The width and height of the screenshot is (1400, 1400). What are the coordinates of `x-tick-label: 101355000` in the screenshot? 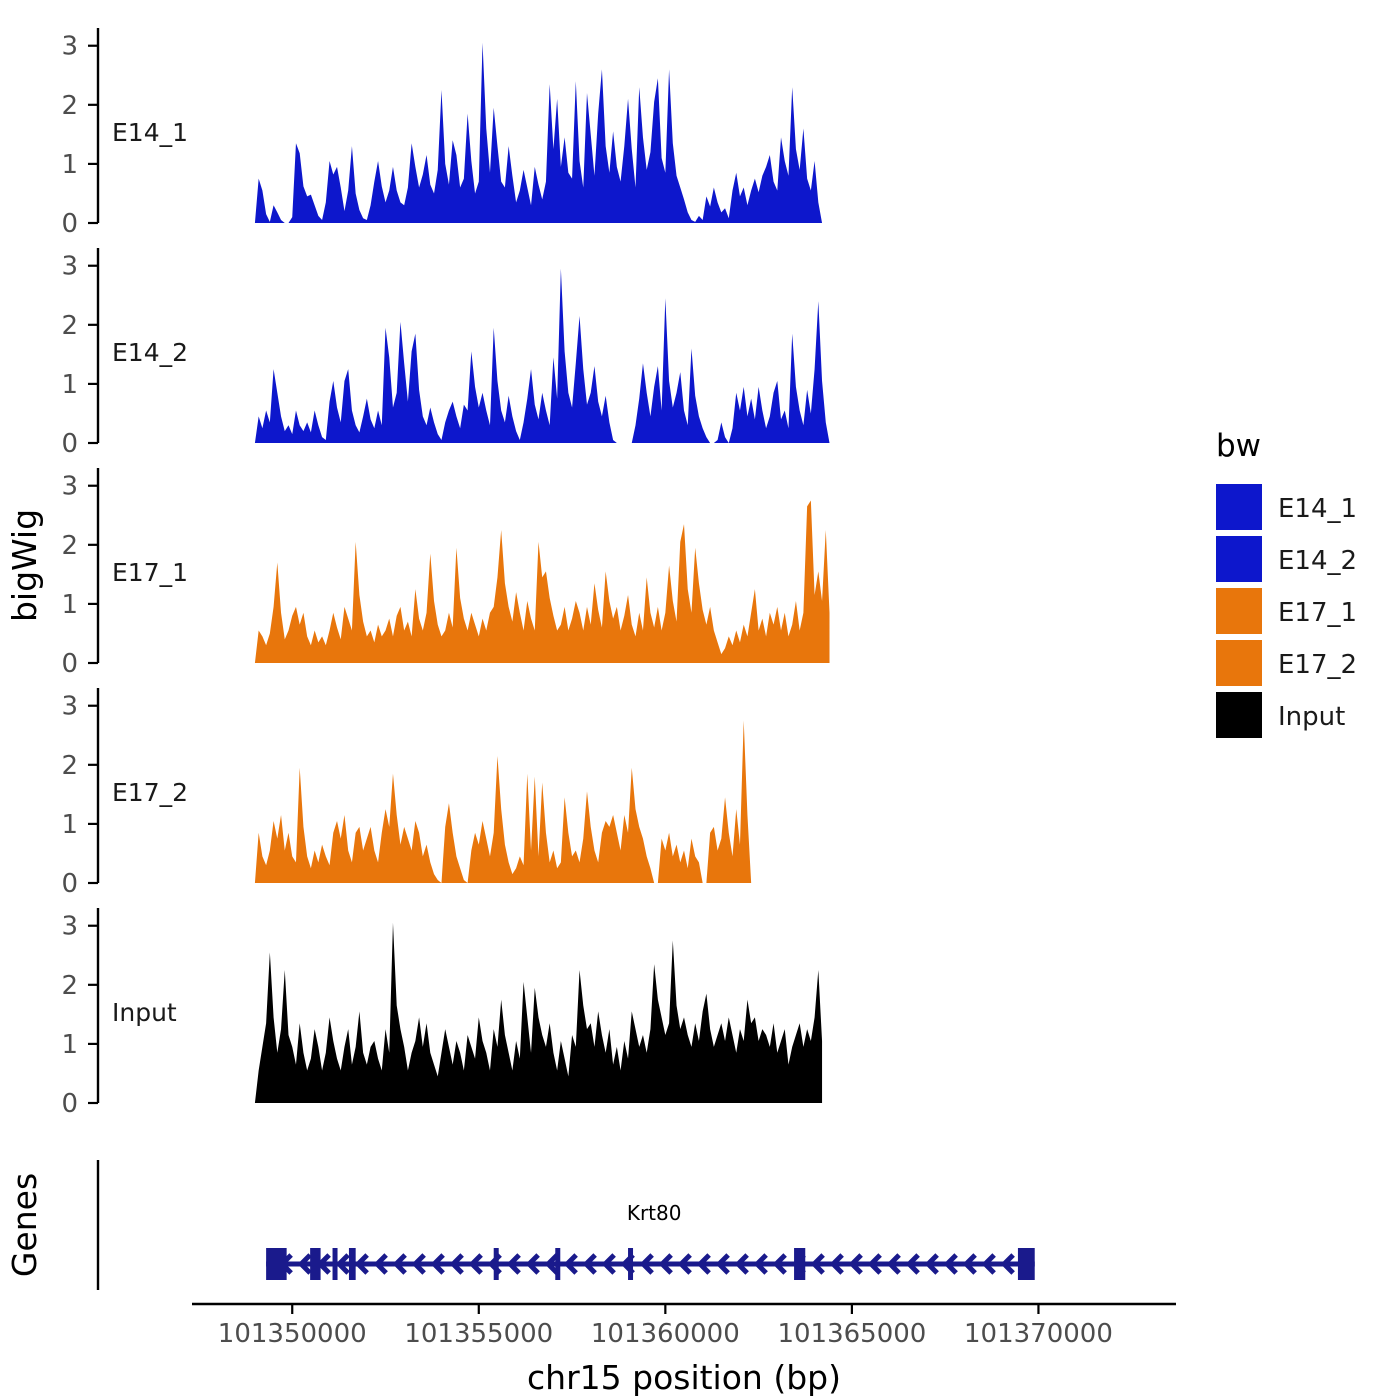 It's located at (478, 1334).